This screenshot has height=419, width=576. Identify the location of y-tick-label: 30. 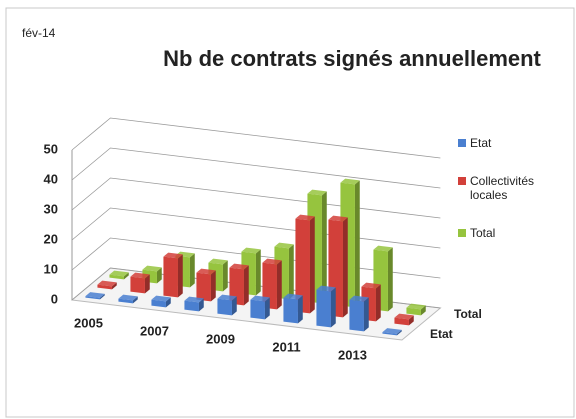
(51, 208).